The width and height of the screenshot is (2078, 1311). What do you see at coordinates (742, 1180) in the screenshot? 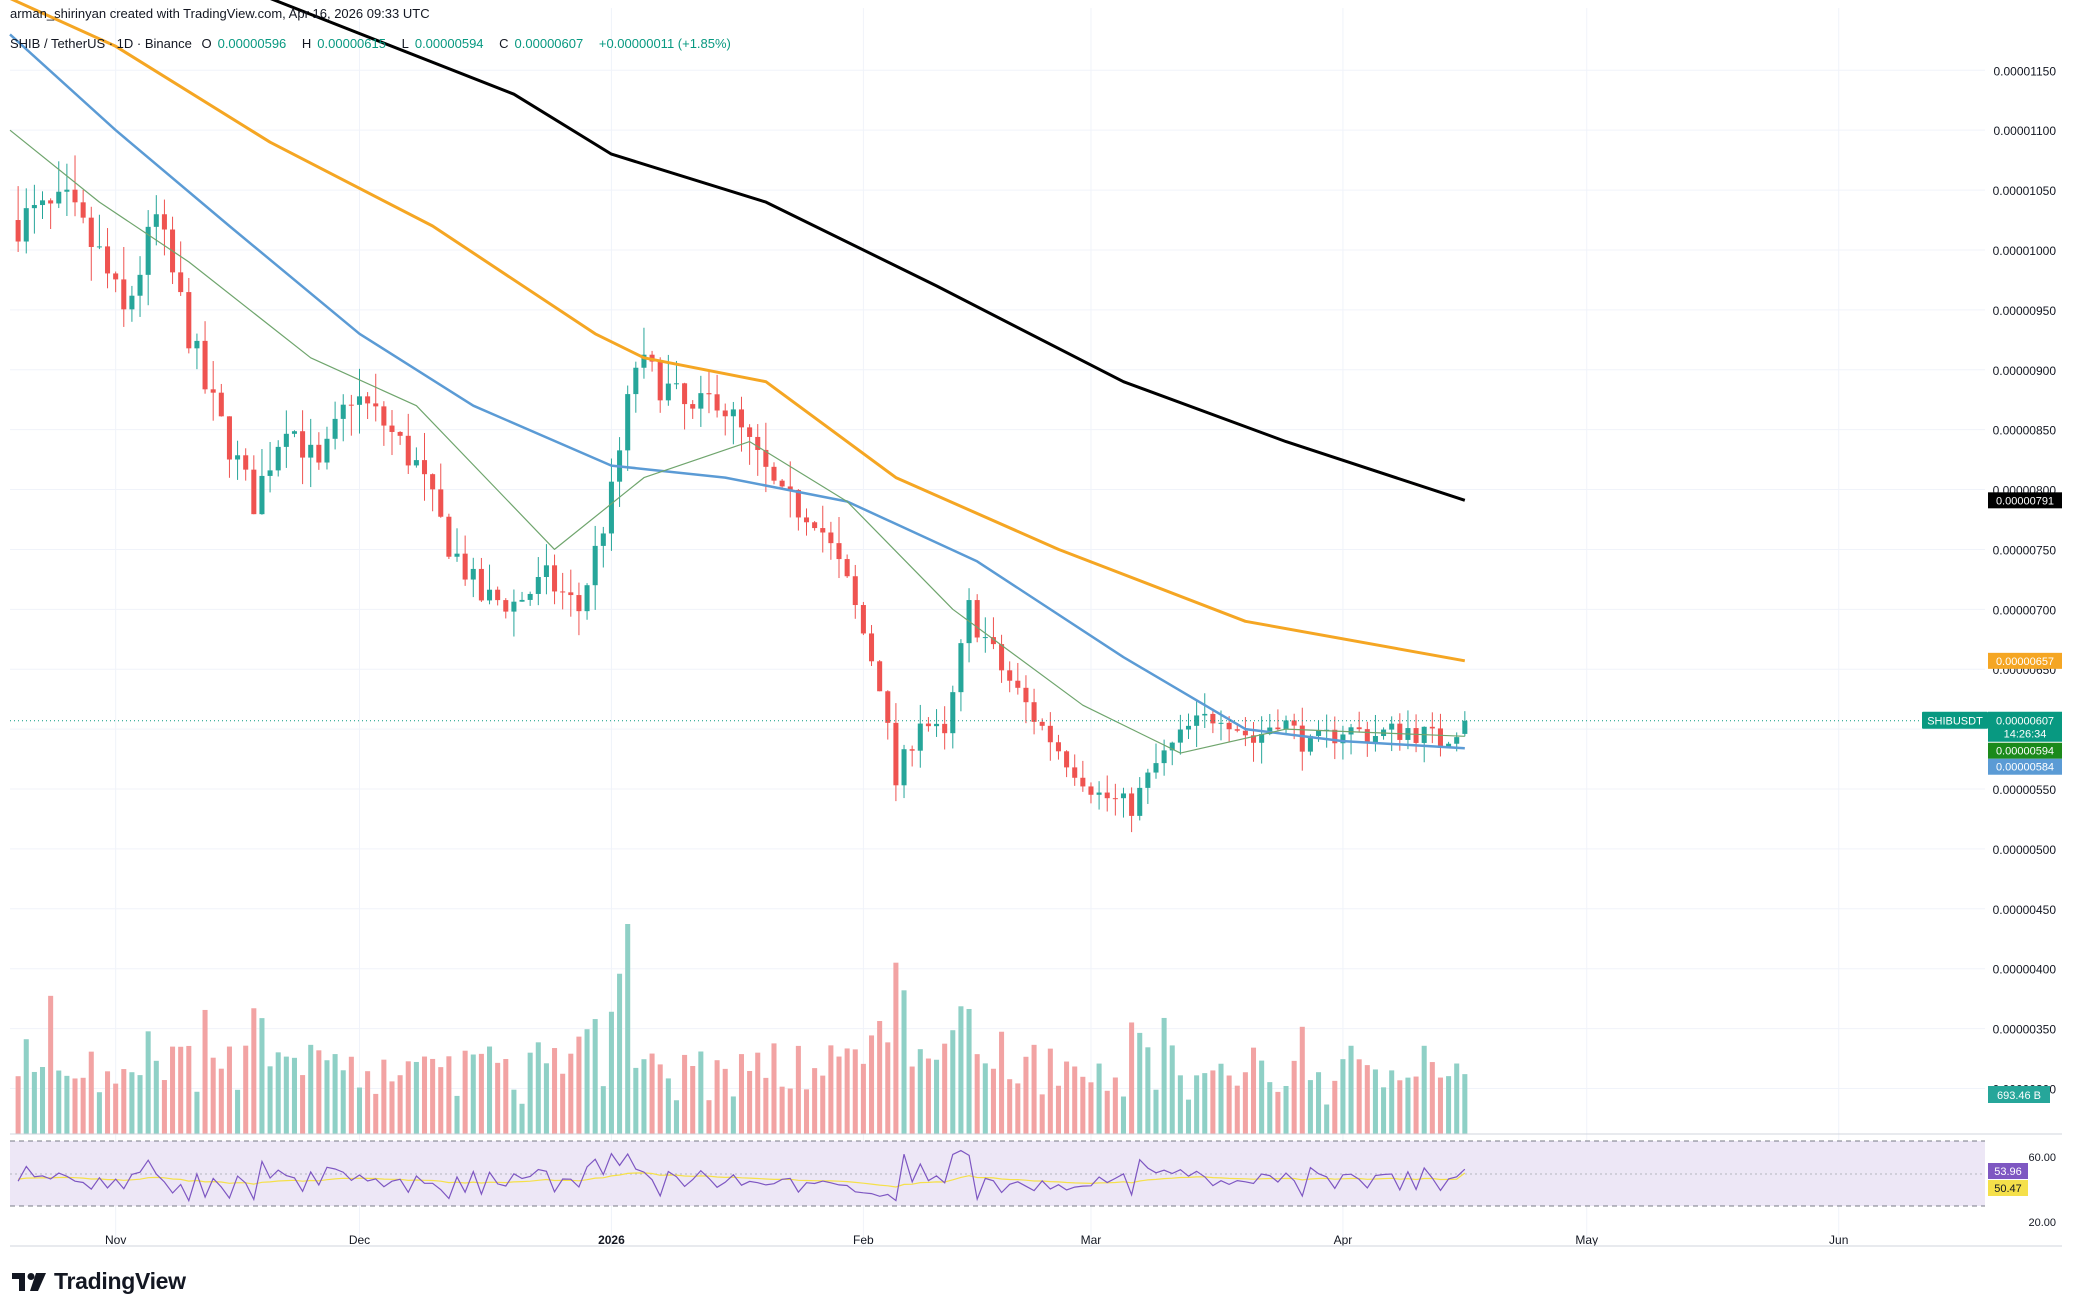
I see `rsi-ma-line` at bounding box center [742, 1180].